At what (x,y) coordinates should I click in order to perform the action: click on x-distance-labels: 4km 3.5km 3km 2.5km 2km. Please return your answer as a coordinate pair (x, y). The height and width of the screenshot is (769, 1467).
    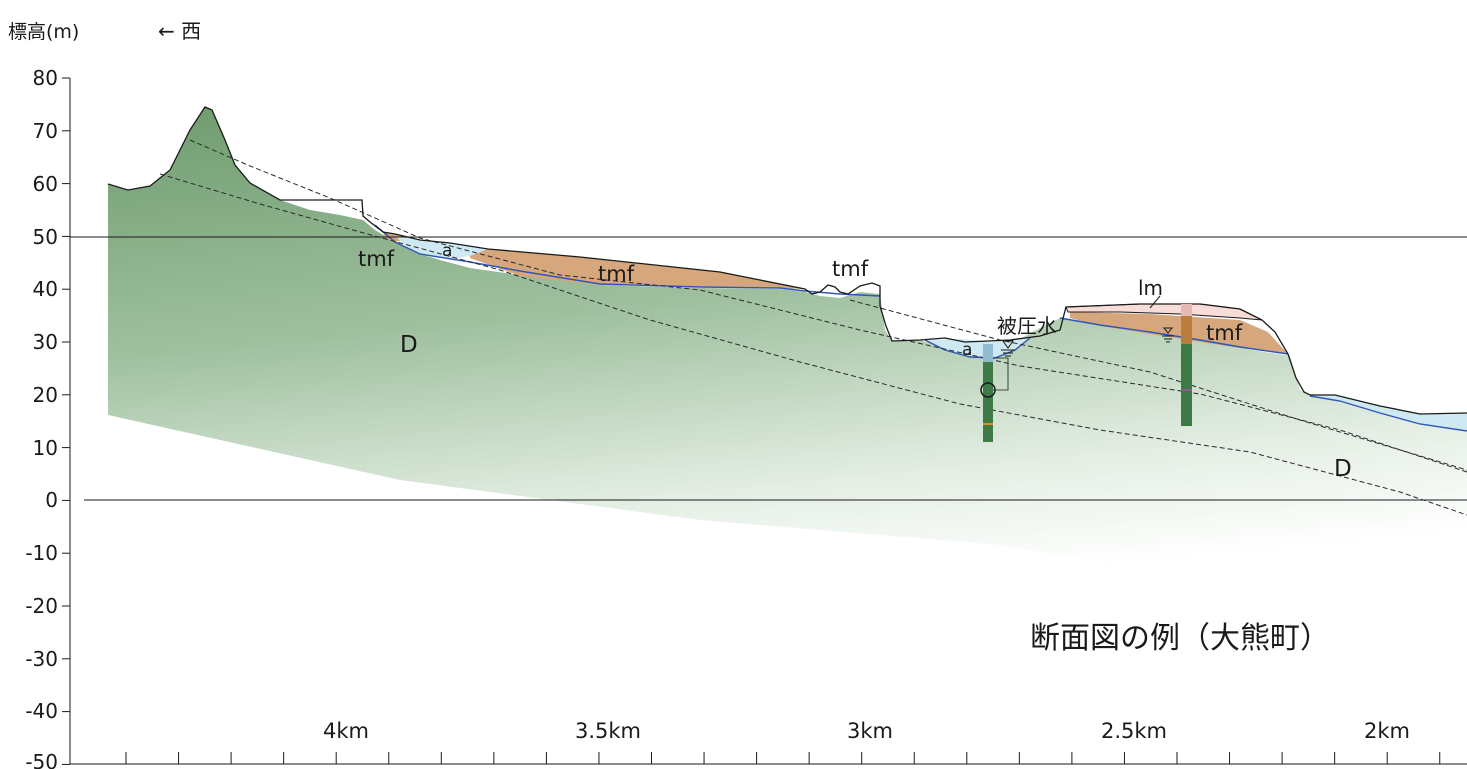
    Looking at the image, I should click on (866, 731).